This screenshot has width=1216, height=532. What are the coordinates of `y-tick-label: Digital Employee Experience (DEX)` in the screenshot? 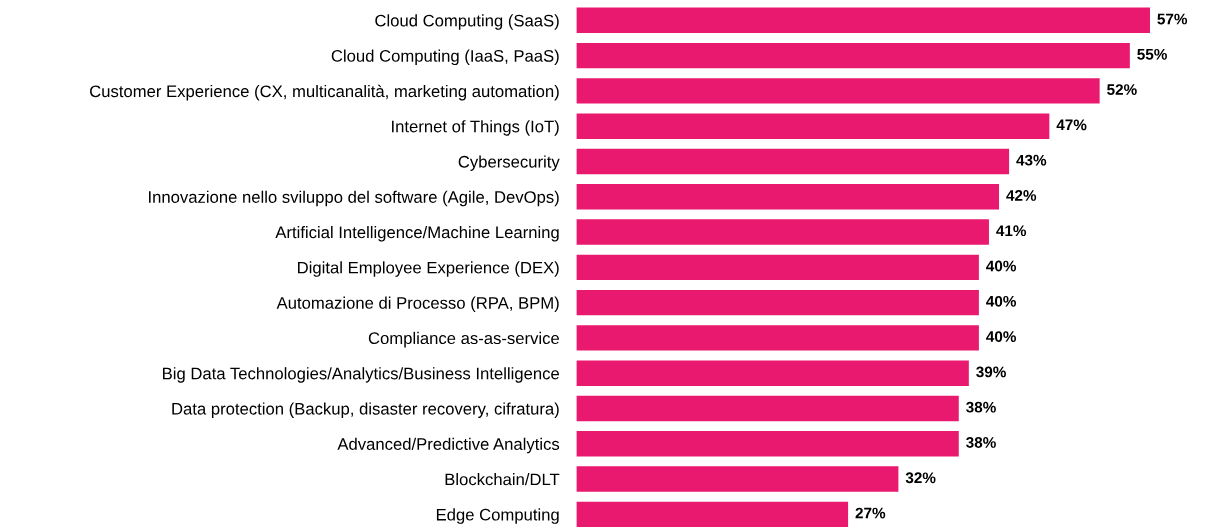 It's located at (428, 269).